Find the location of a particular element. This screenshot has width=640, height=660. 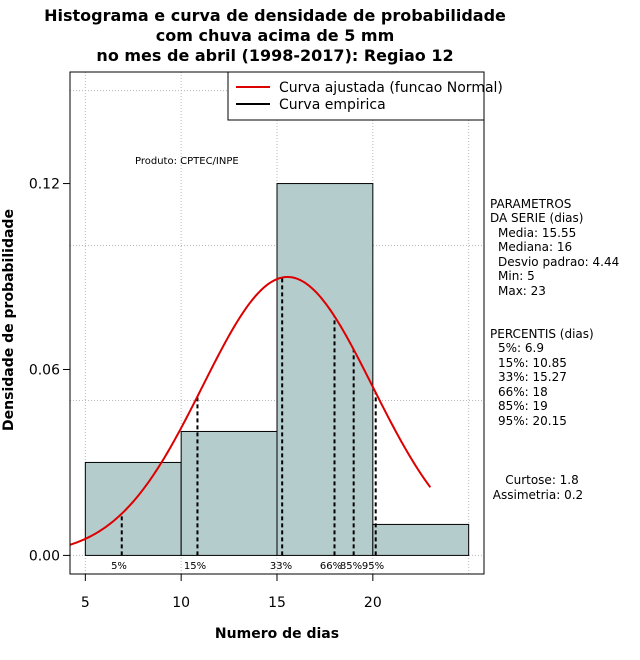

percentil-5: 5%: 6.9 is located at coordinates (521, 348).